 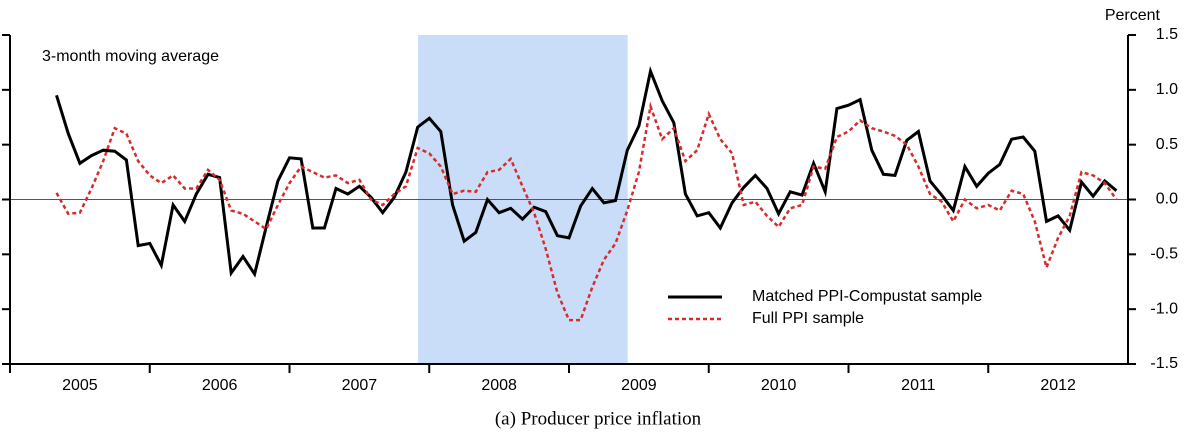 What do you see at coordinates (130, 56) in the screenshot?
I see `annotation: 3-month moving average` at bounding box center [130, 56].